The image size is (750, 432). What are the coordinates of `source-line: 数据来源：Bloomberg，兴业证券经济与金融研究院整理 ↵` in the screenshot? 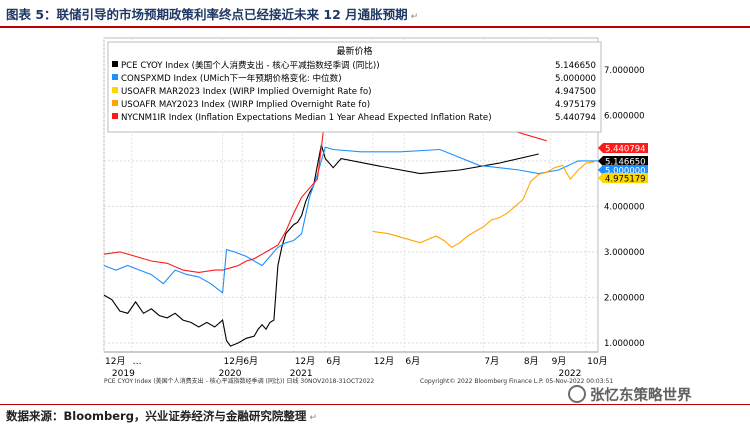 It's located at (161, 416).